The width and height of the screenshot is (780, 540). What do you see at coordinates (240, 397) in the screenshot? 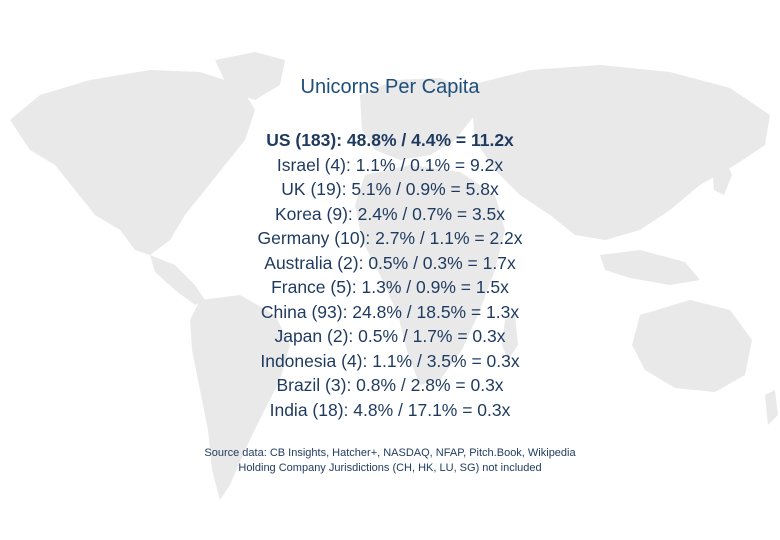
I see `south-america-shape` at bounding box center [240, 397].